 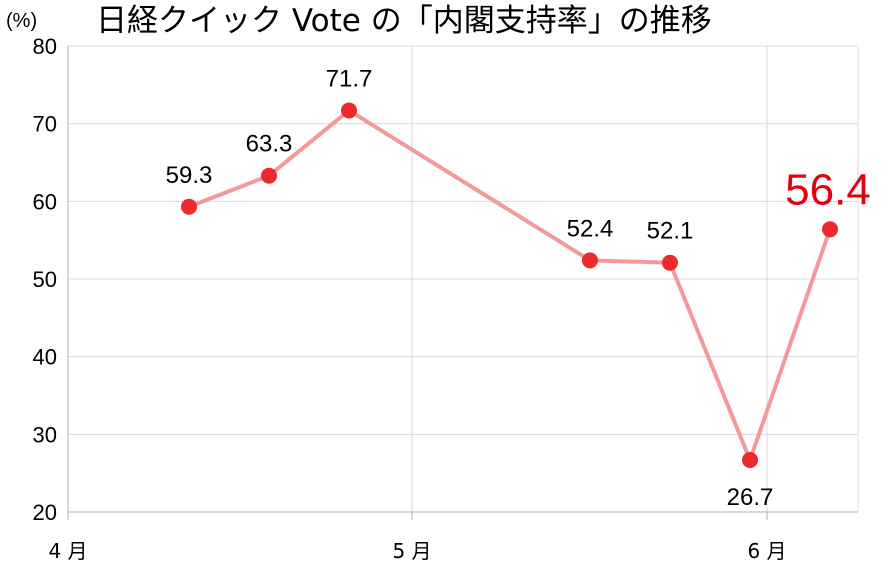 I want to click on y-tick-label: 30, so click(x=45, y=434).